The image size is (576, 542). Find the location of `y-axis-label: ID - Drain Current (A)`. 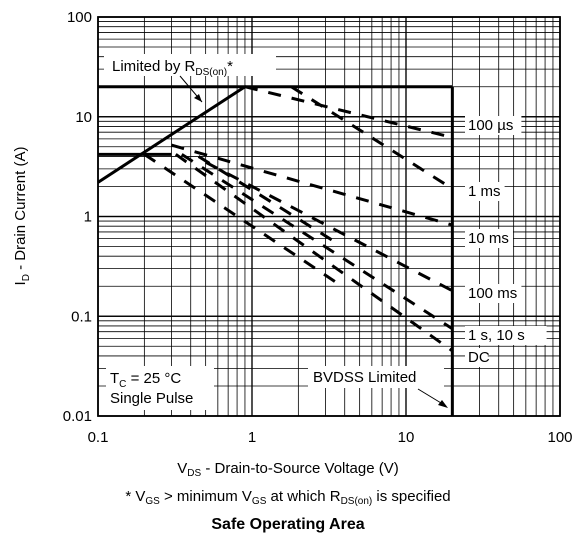

y-axis-label: ID - Drain Current (A) is located at coordinates (22, 216).